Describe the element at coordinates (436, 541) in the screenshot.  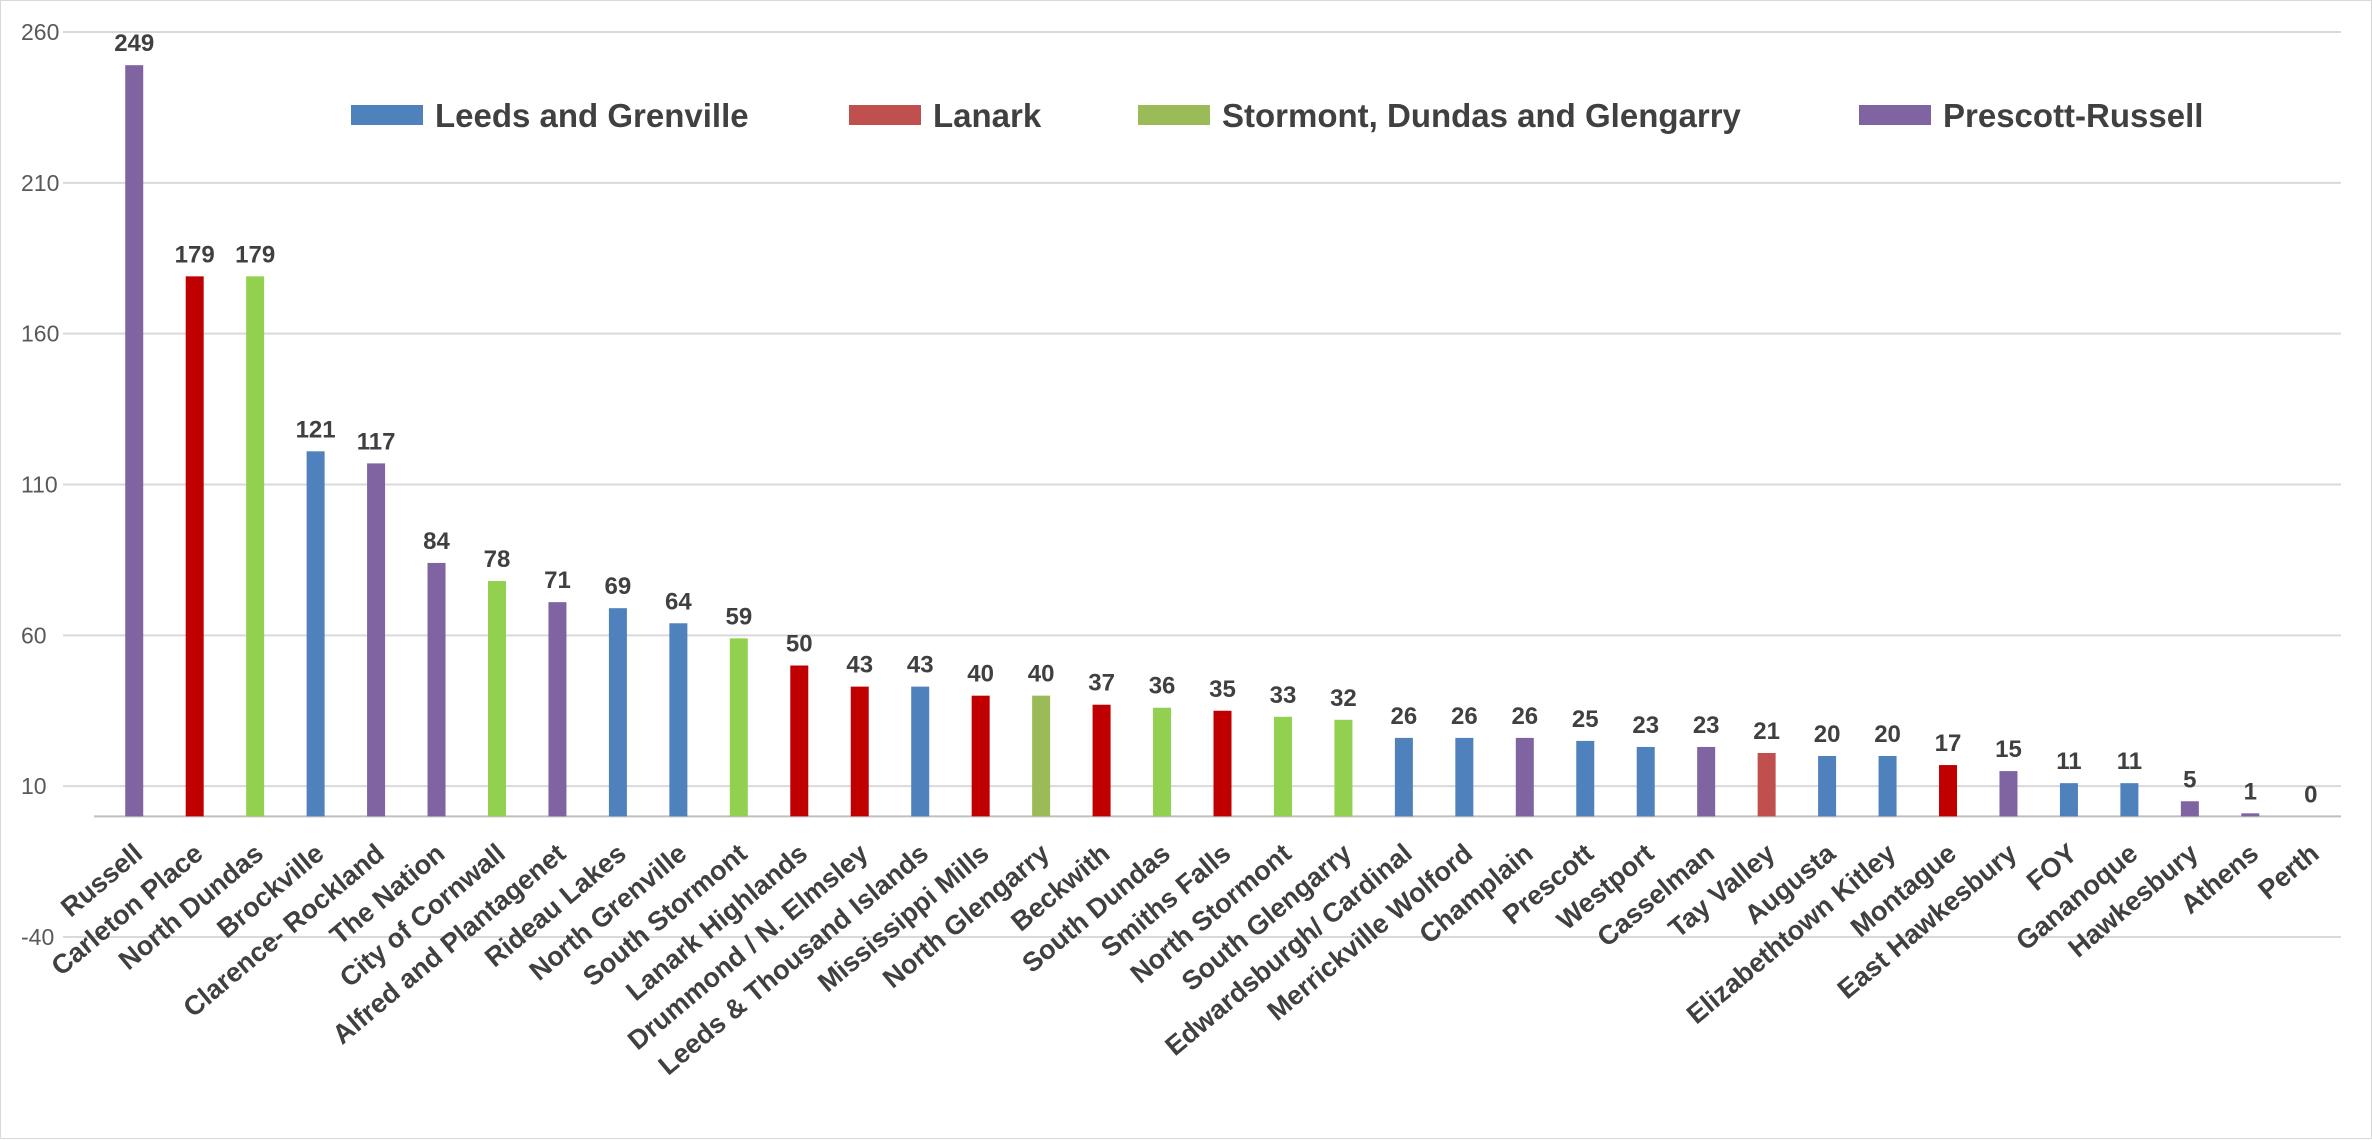
I see `data-label: 84` at that location.